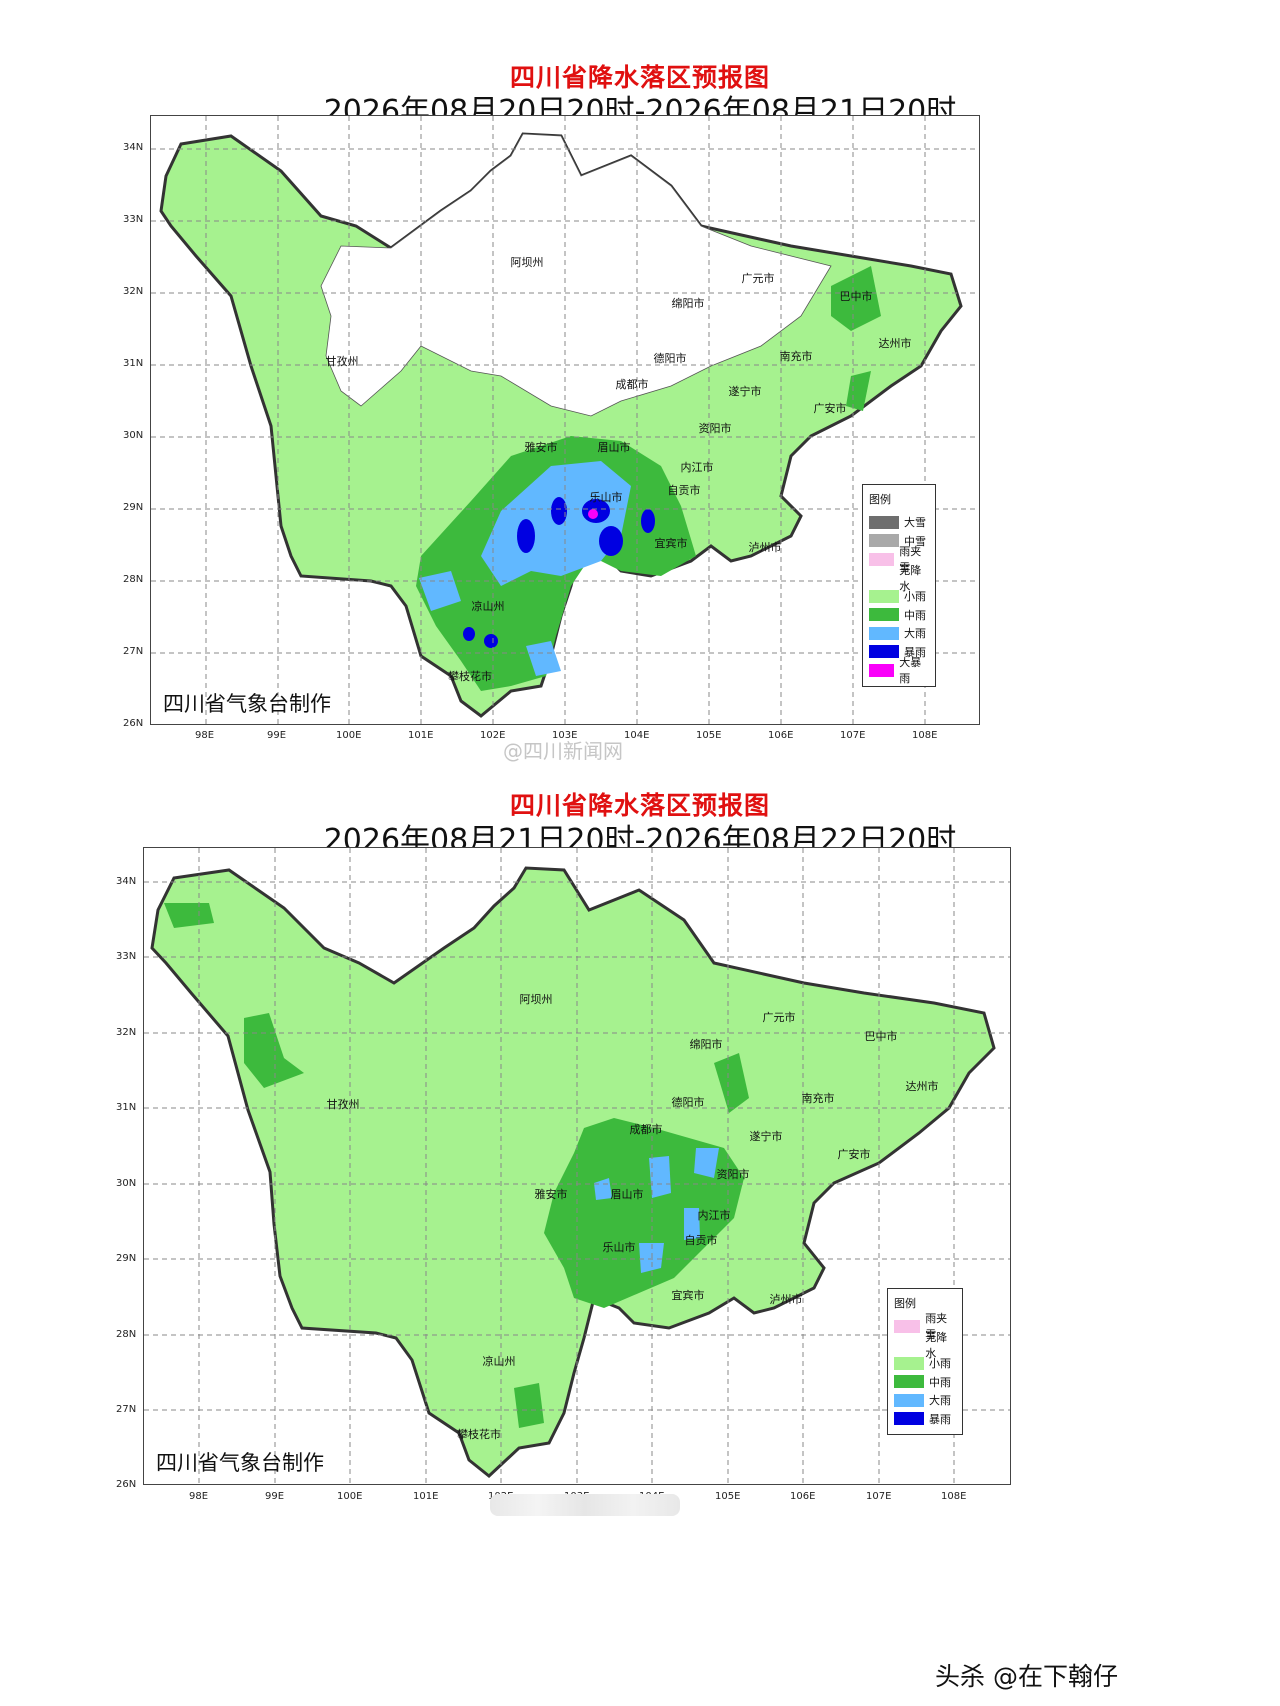 The image size is (1280, 1706). I want to click on producer-credit: 四川省气象台制作, so click(240, 1463).